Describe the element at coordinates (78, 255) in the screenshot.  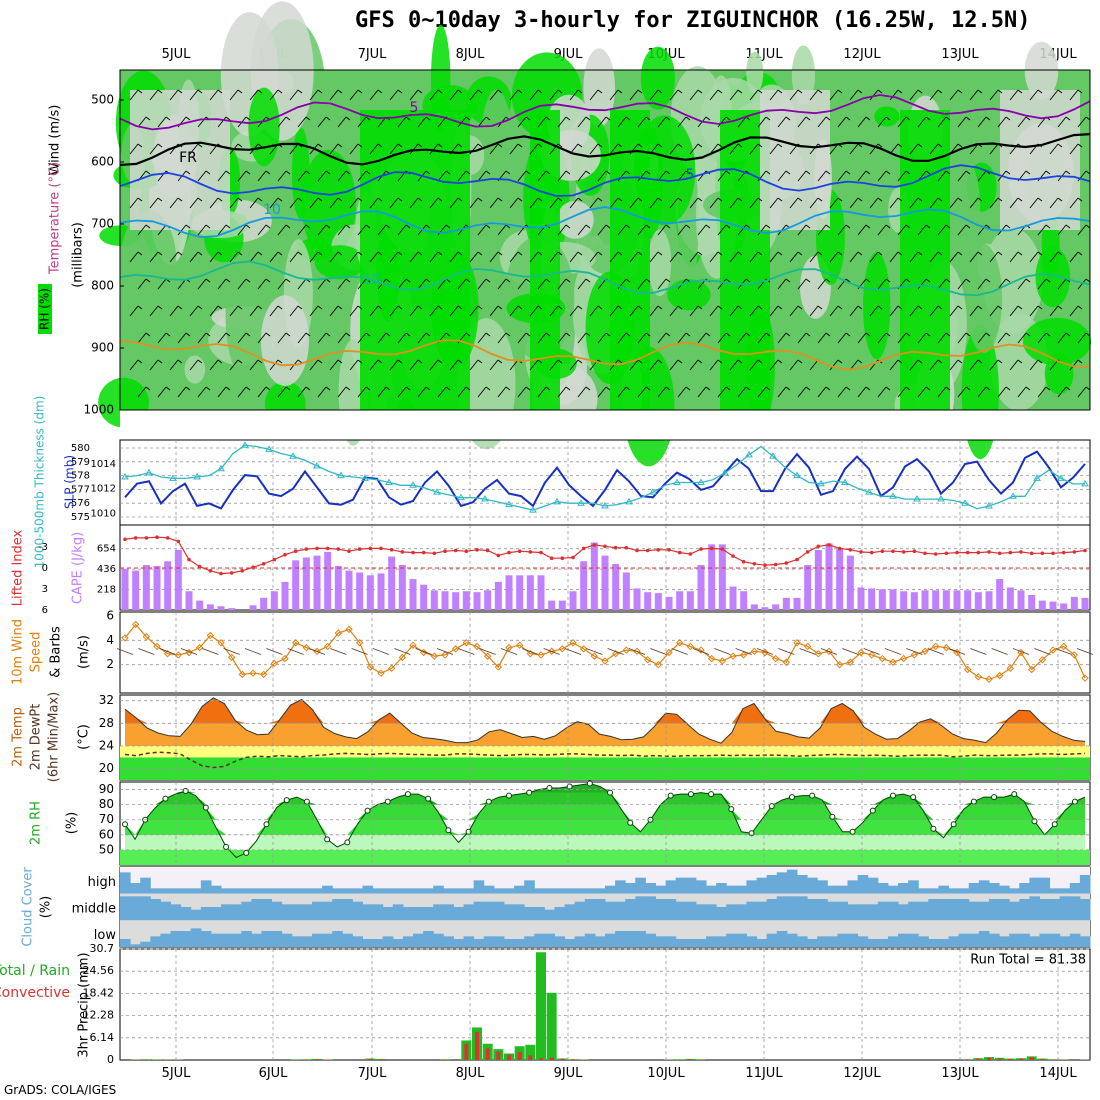
I see `axis-label-millibars: (millibars)` at that location.